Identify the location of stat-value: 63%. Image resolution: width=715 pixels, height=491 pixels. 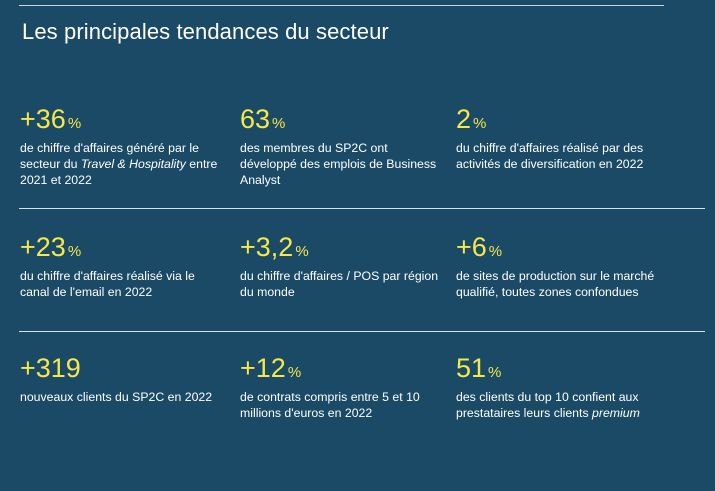
(263, 119).